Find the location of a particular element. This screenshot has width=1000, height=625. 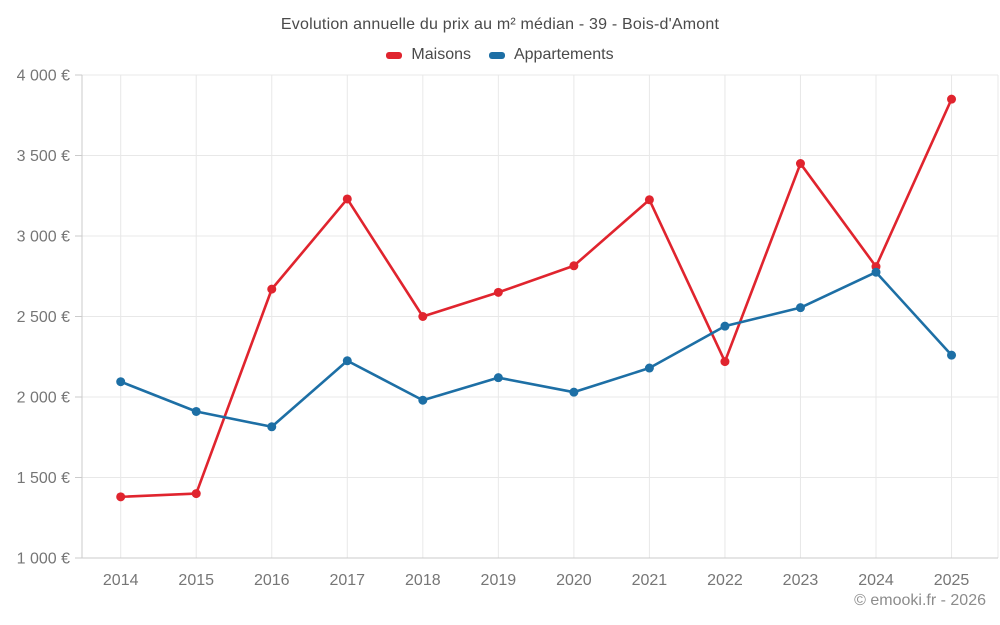

data-point-maisons-2017 is located at coordinates (347, 199).